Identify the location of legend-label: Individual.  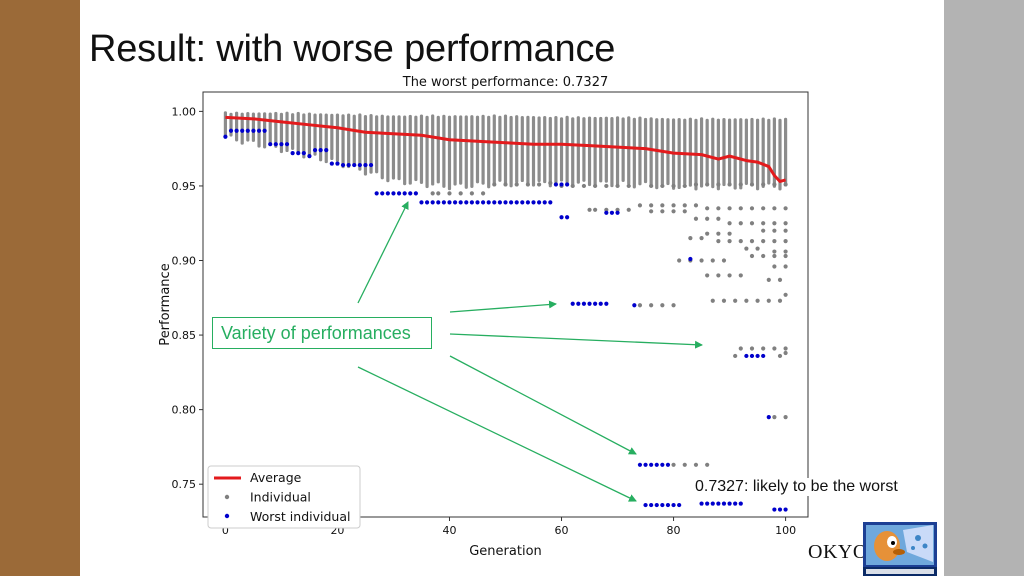
(280, 497).